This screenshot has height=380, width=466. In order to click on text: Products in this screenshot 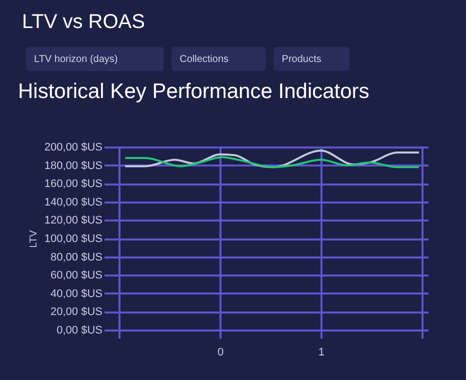, I will do `click(302, 59)`.